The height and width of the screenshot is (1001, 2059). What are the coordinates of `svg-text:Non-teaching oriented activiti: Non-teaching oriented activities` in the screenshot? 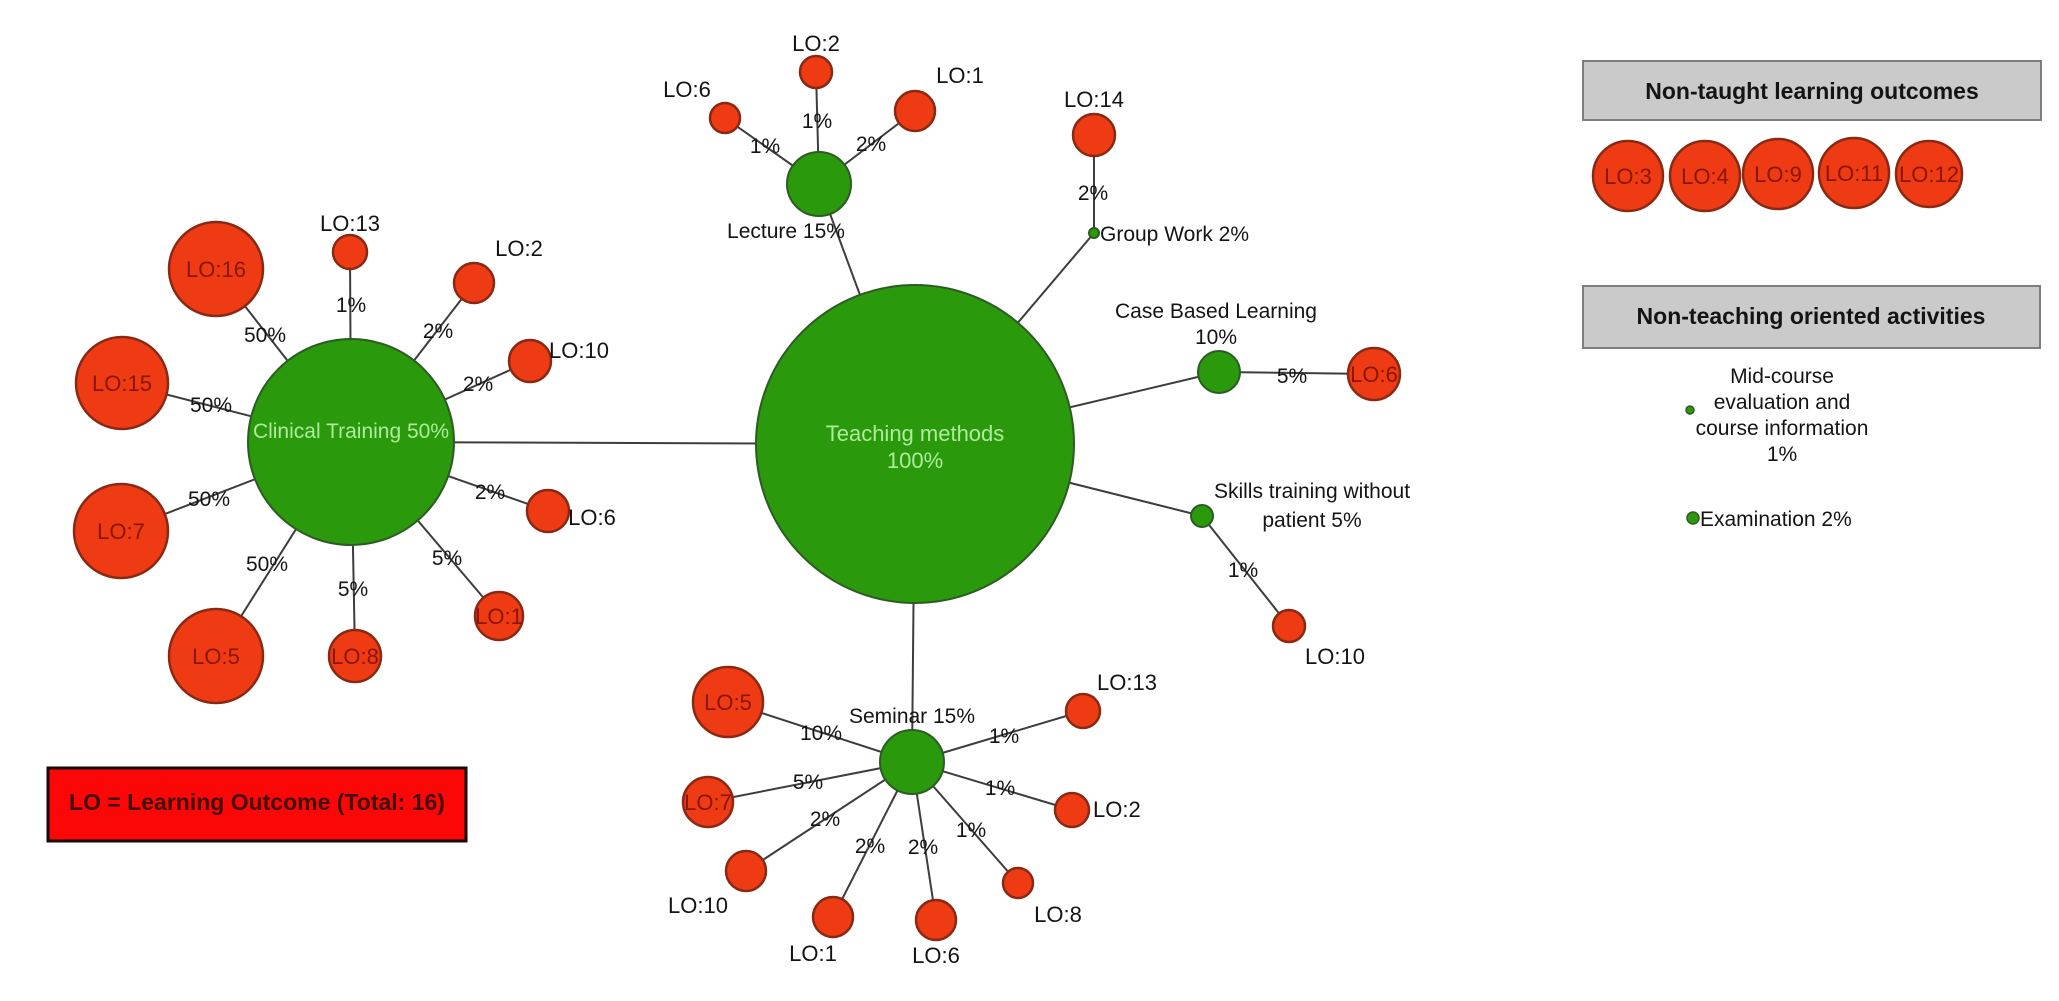 It's located at (1811, 316).